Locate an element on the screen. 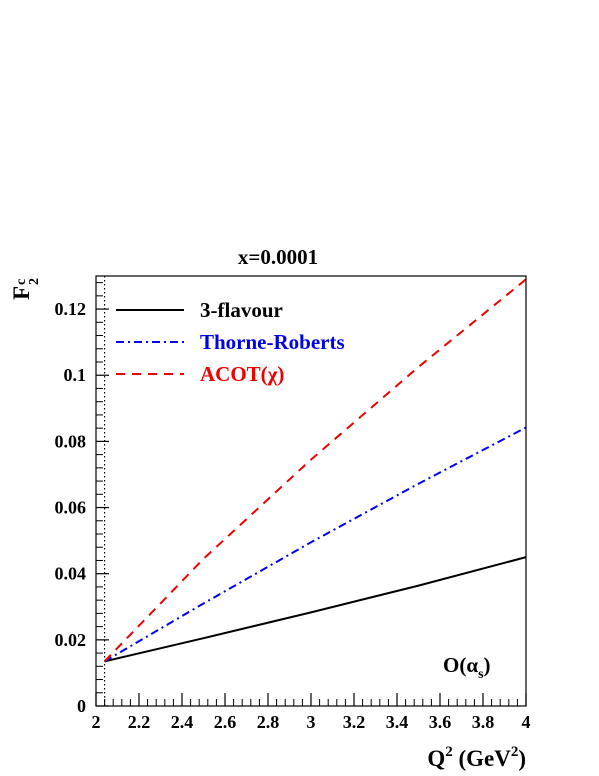 This screenshot has width=599, height=776. order-annotation-close: ) is located at coordinates (487, 665).